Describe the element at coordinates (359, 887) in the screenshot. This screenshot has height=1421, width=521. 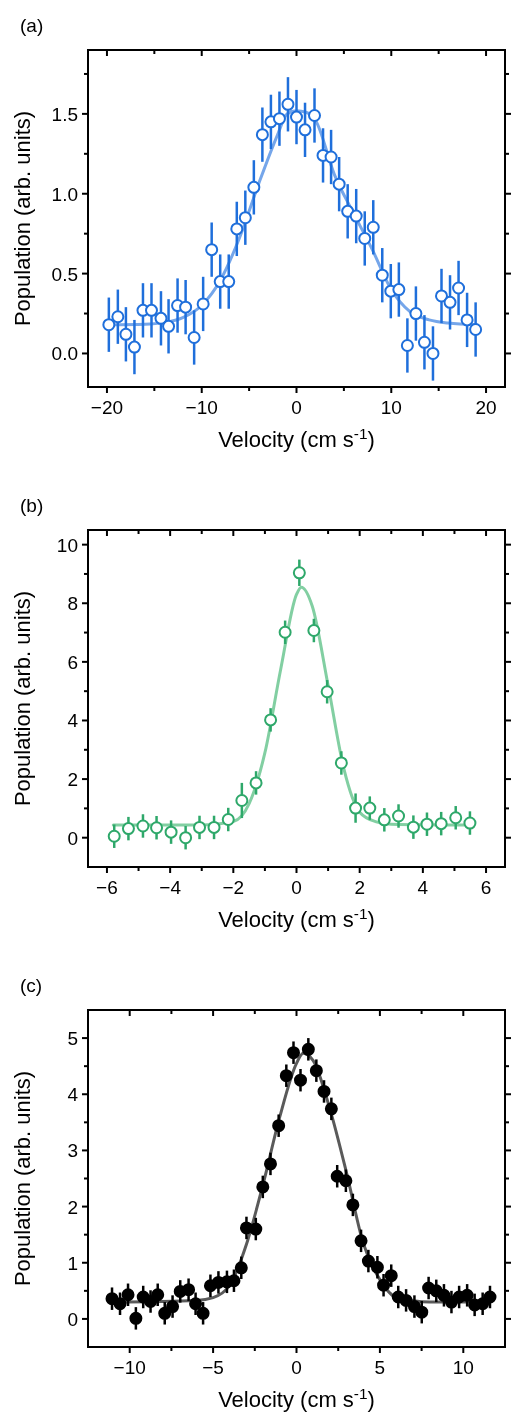
I see `x-tick-label: 2` at that location.